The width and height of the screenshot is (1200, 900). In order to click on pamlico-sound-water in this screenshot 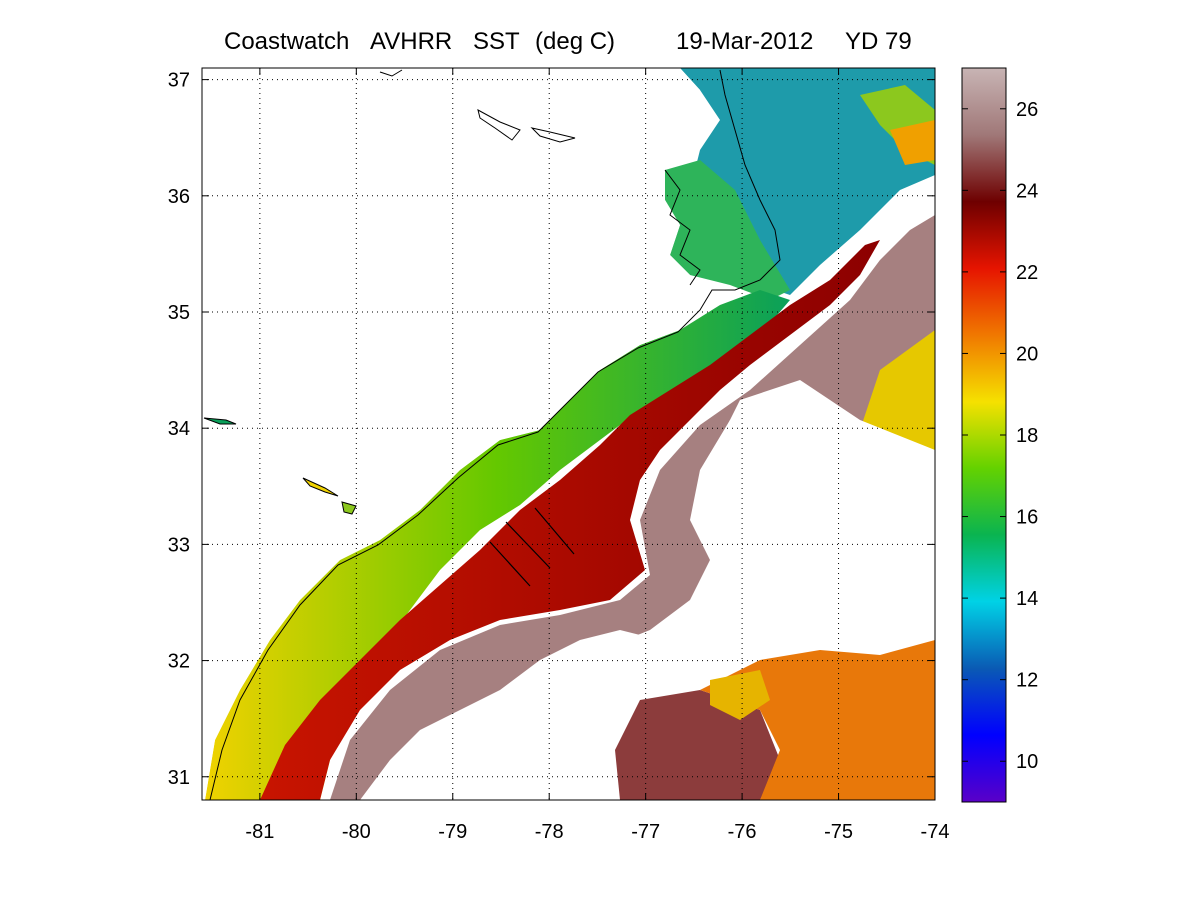, I will do `click(727, 230)`.